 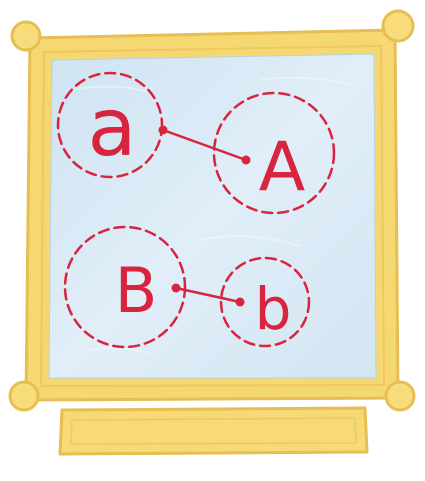 I want to click on dashed-circle-b, so click(x=265, y=302).